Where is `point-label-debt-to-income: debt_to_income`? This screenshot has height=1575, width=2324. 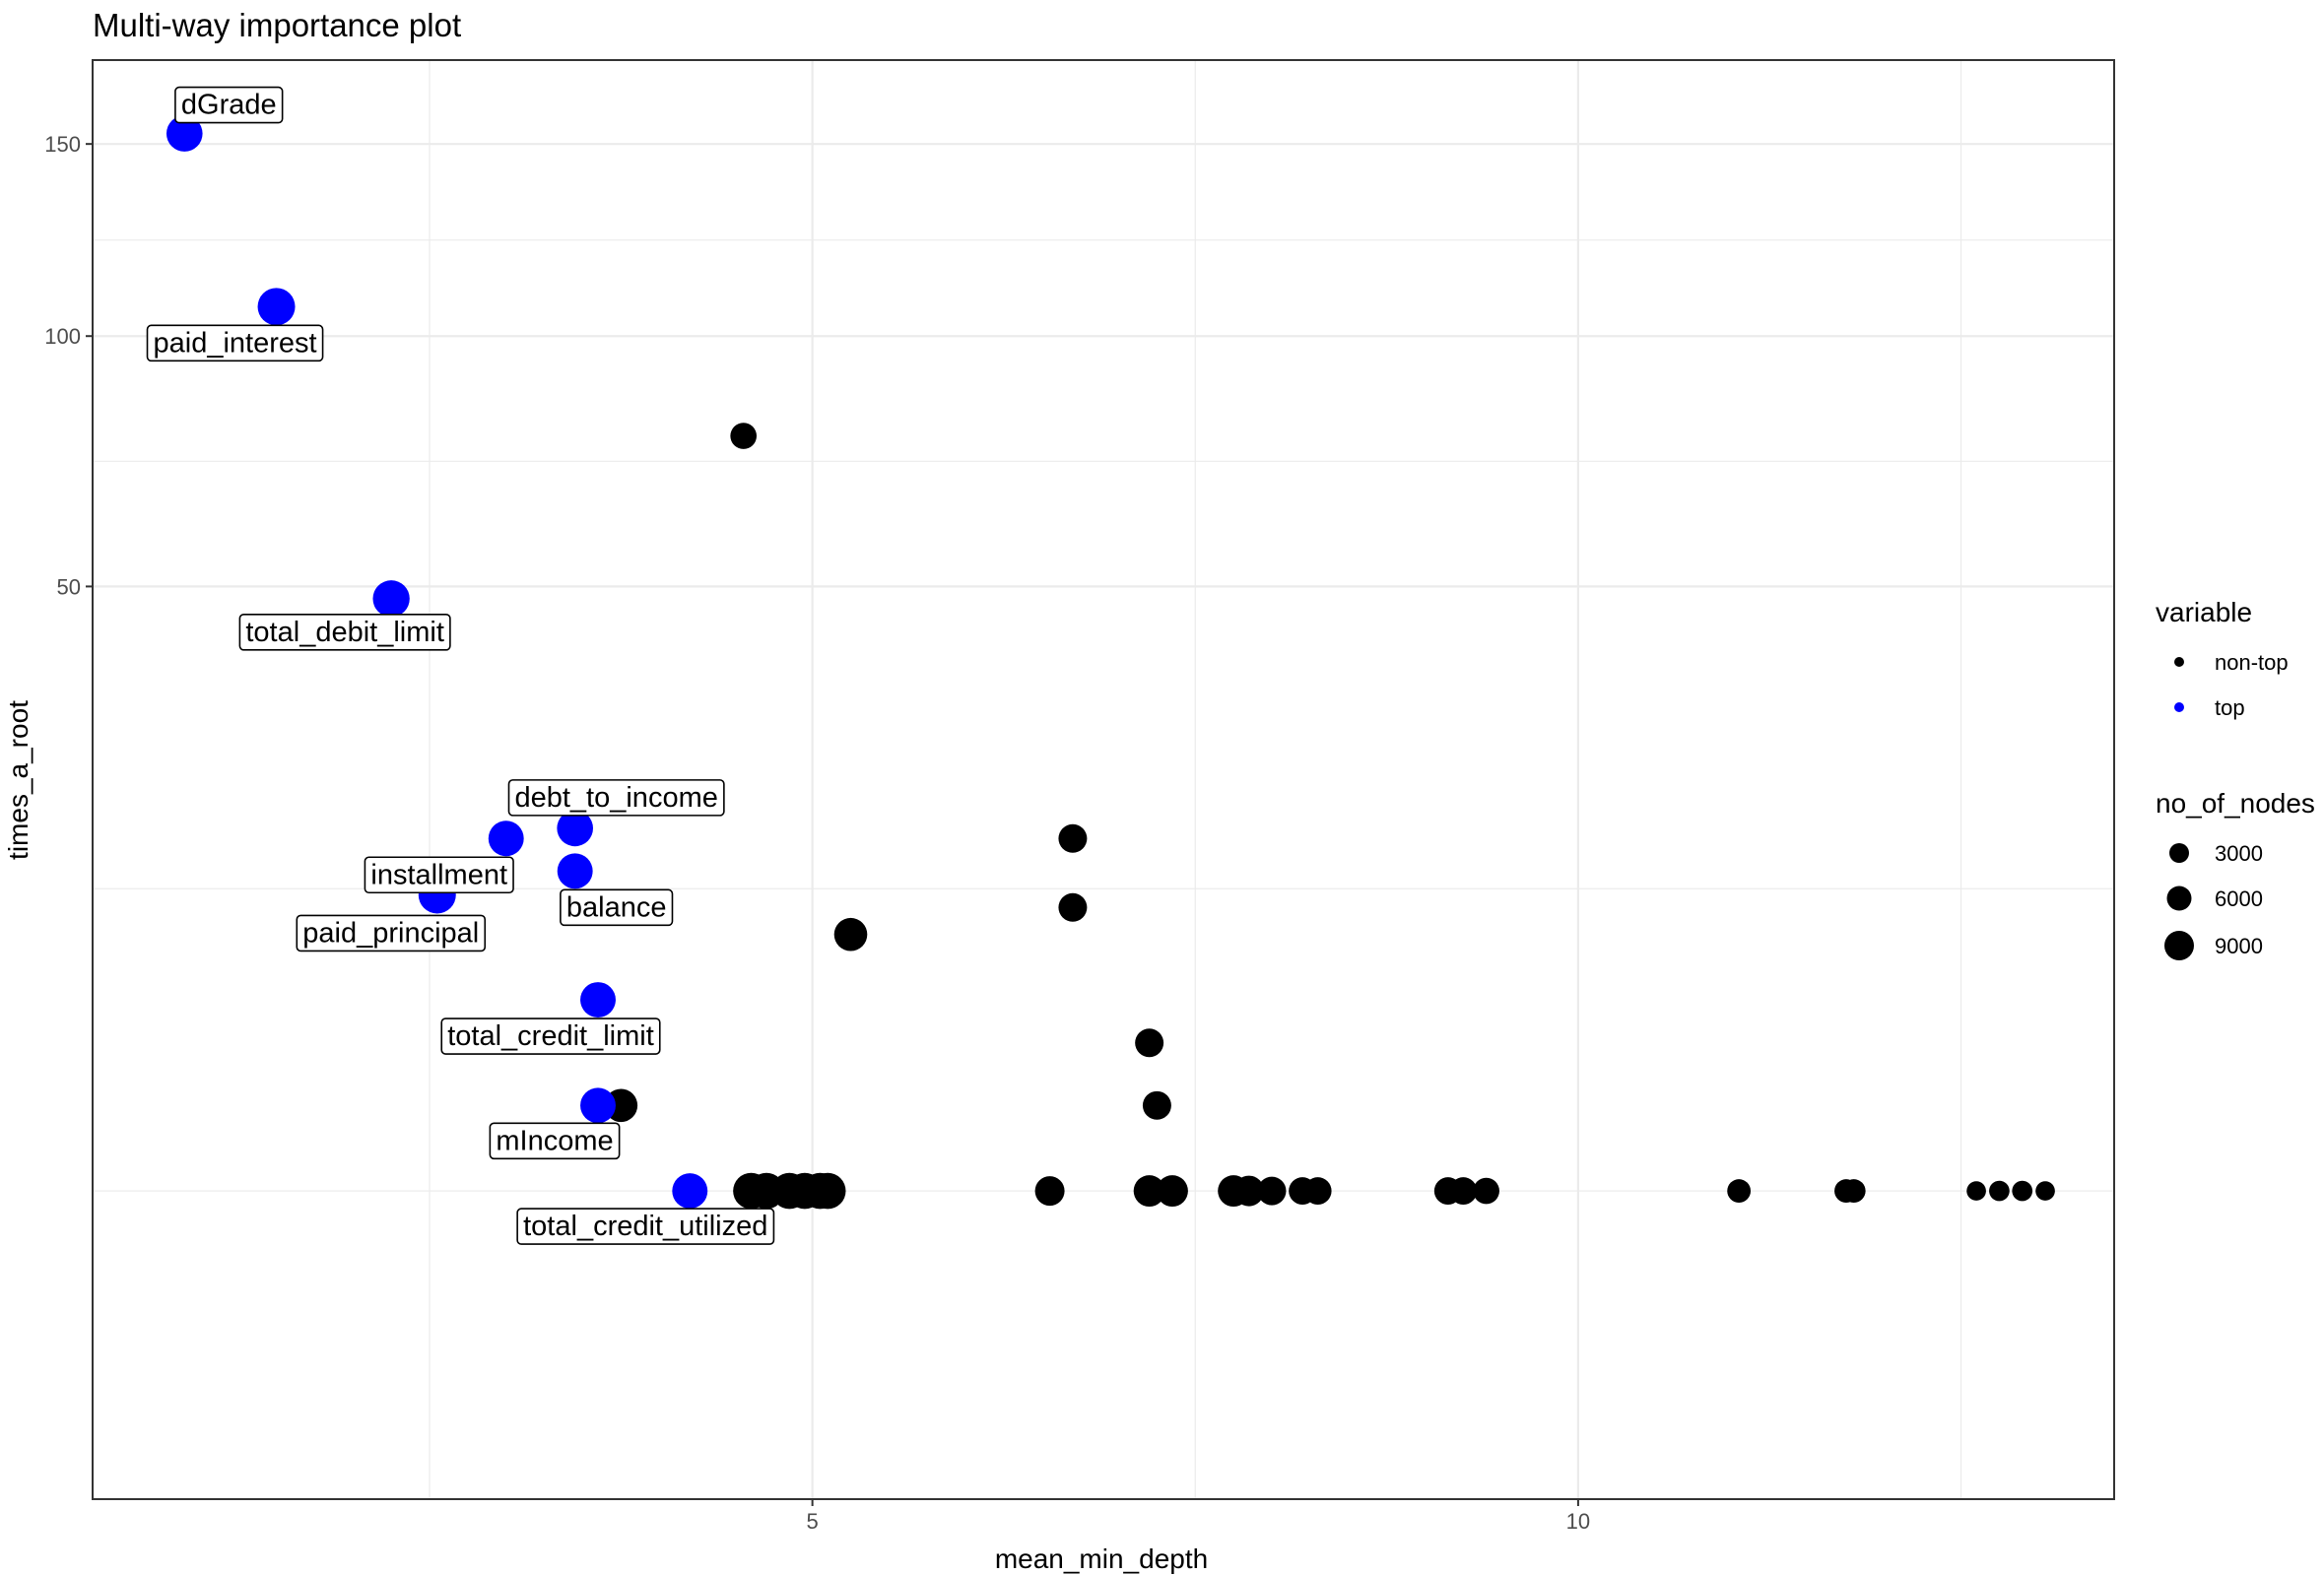 point-label-debt-to-income: debt_to_income is located at coordinates (616, 798).